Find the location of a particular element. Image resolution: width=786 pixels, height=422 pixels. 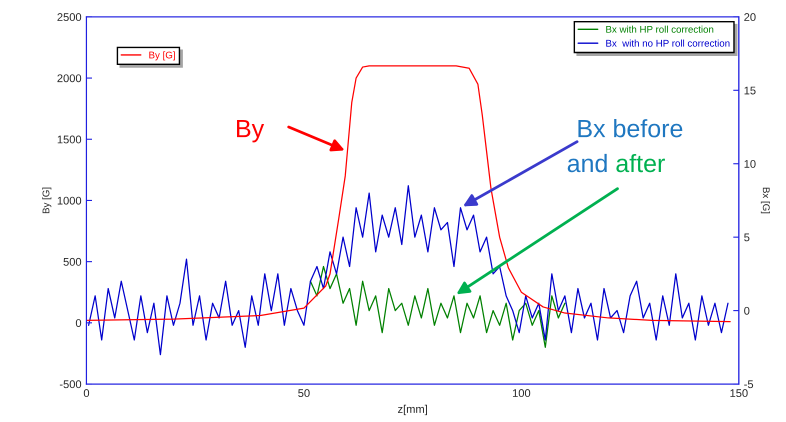

y-axis-title: By [G] is located at coordinates (47, 201).